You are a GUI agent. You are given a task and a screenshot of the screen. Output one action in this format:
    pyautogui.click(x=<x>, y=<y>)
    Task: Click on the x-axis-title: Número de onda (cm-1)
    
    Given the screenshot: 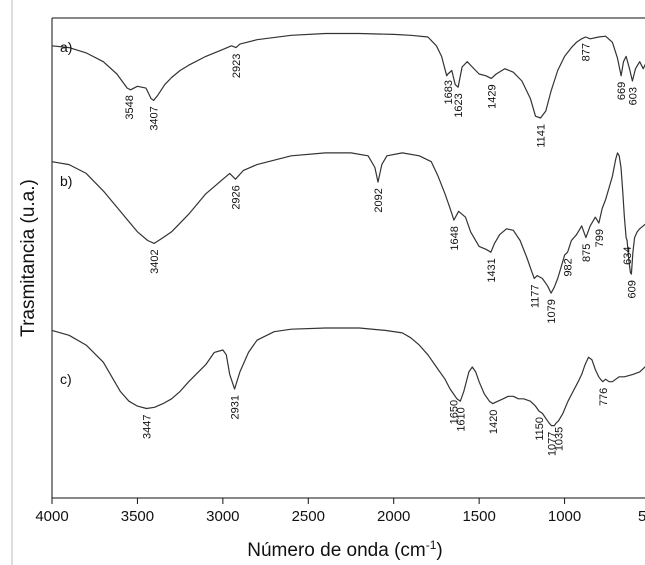 What is the action you would take?
    pyautogui.click(x=344, y=549)
    